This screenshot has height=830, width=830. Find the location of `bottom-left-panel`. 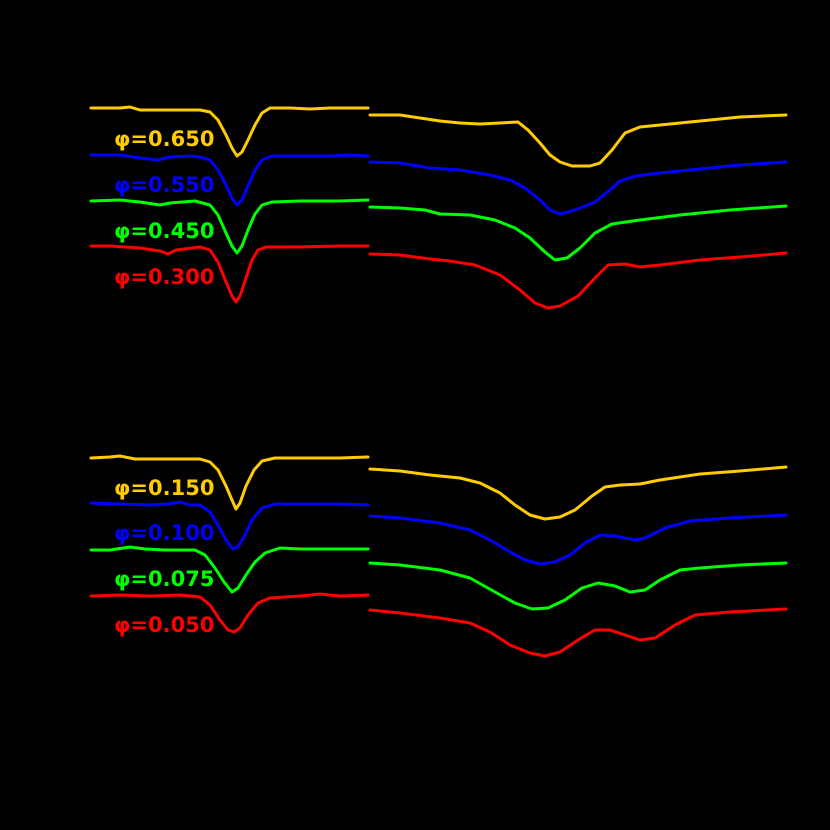

bottom-left-panel is located at coordinates (229, 544).